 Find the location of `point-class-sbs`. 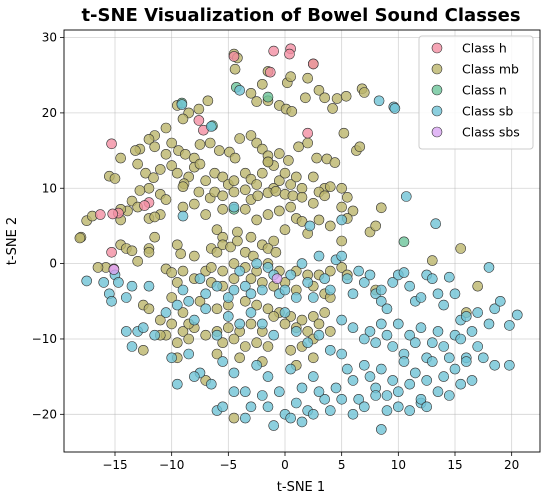

point-class-sbs is located at coordinates (277, 279).